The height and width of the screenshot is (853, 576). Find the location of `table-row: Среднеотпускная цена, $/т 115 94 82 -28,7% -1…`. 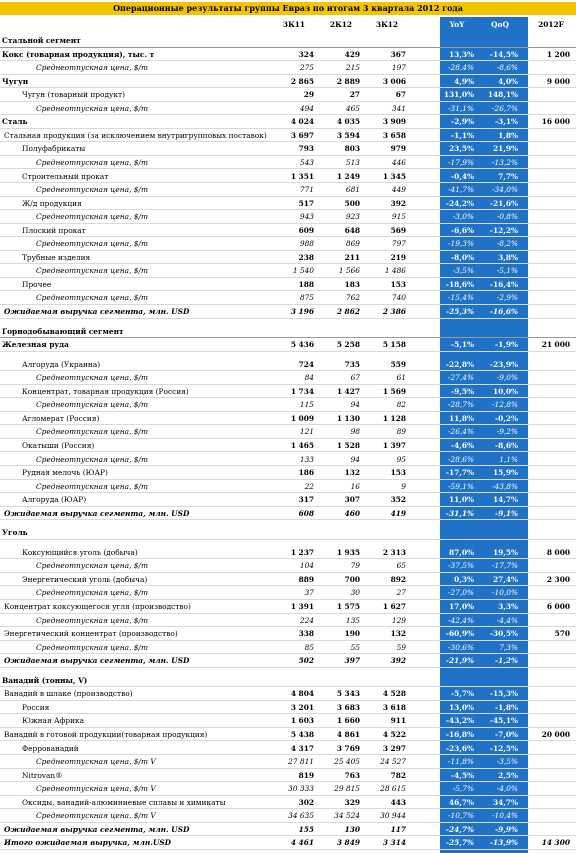

table-row: Среднеотпускная цена, $/т 115 94 82 -28,7% -1… is located at coordinates (288, 405).